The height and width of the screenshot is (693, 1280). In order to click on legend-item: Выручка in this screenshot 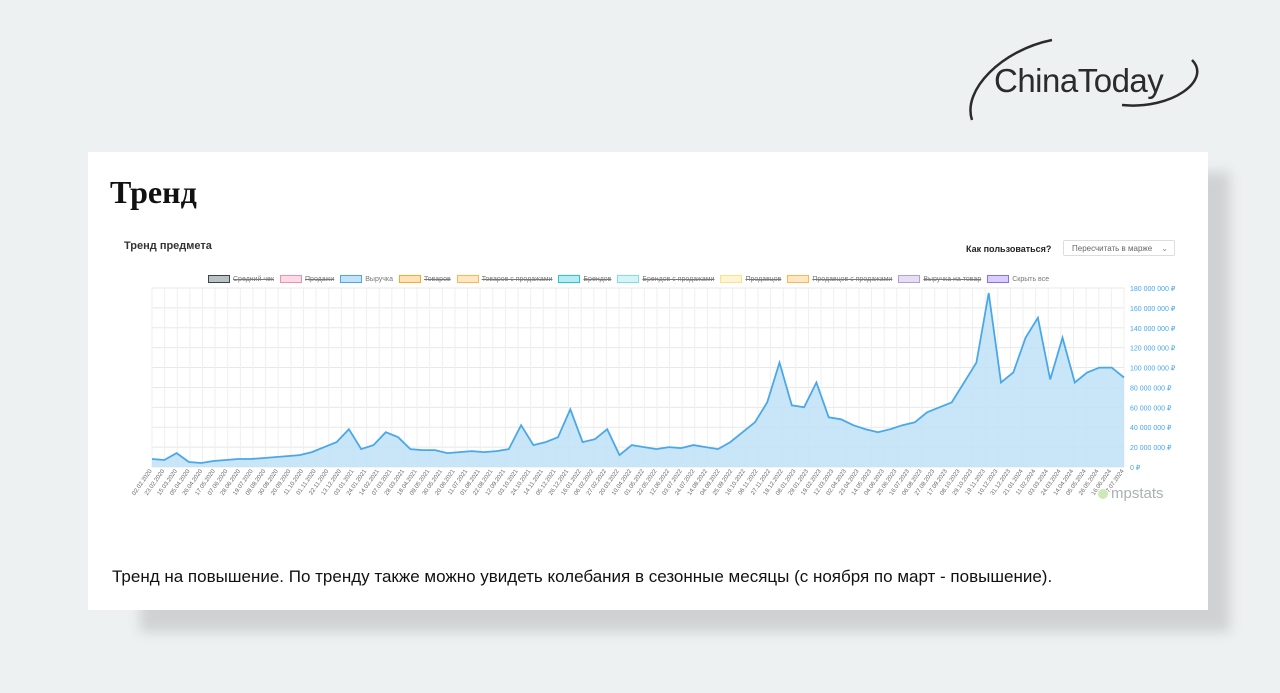, I will do `click(366, 279)`.